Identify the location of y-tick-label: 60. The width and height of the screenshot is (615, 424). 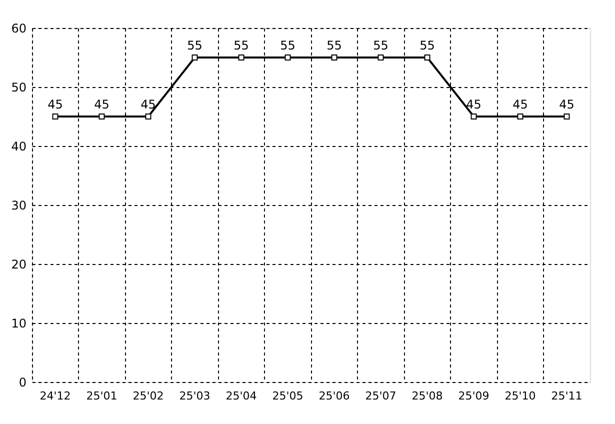
(18, 29).